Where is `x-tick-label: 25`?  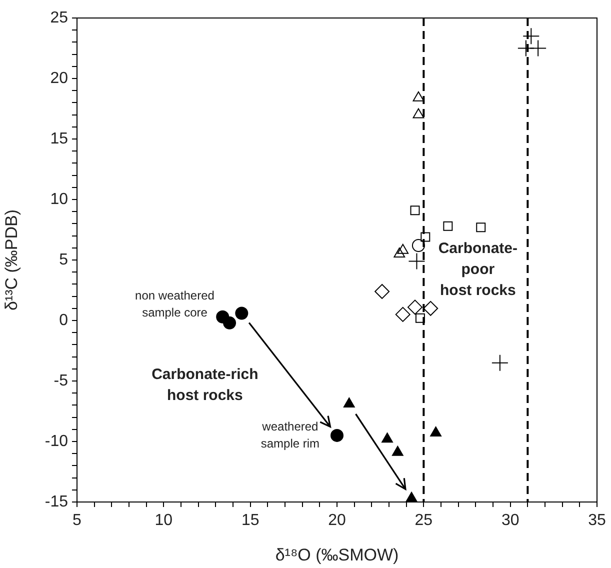 x-tick-label: 25 is located at coordinates (423, 521).